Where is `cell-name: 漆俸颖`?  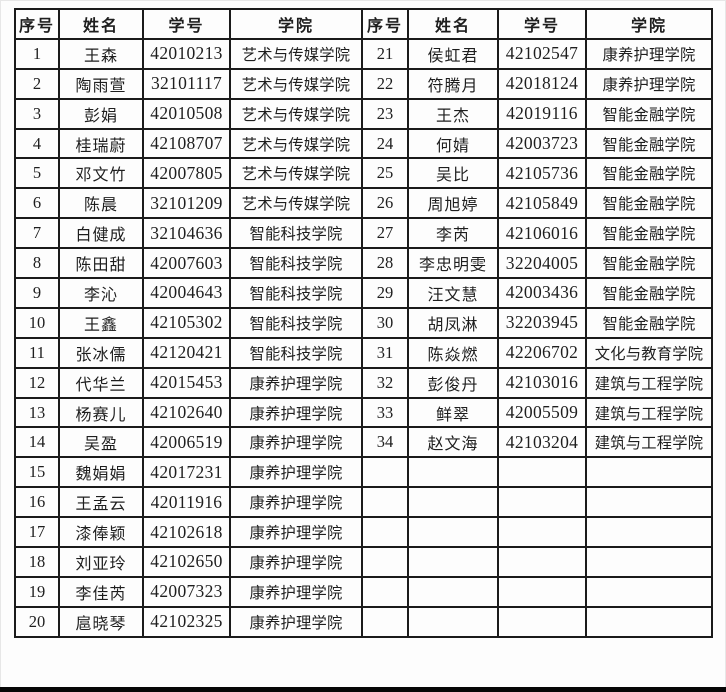
cell-name: 漆俸颖 is located at coordinates (101, 532).